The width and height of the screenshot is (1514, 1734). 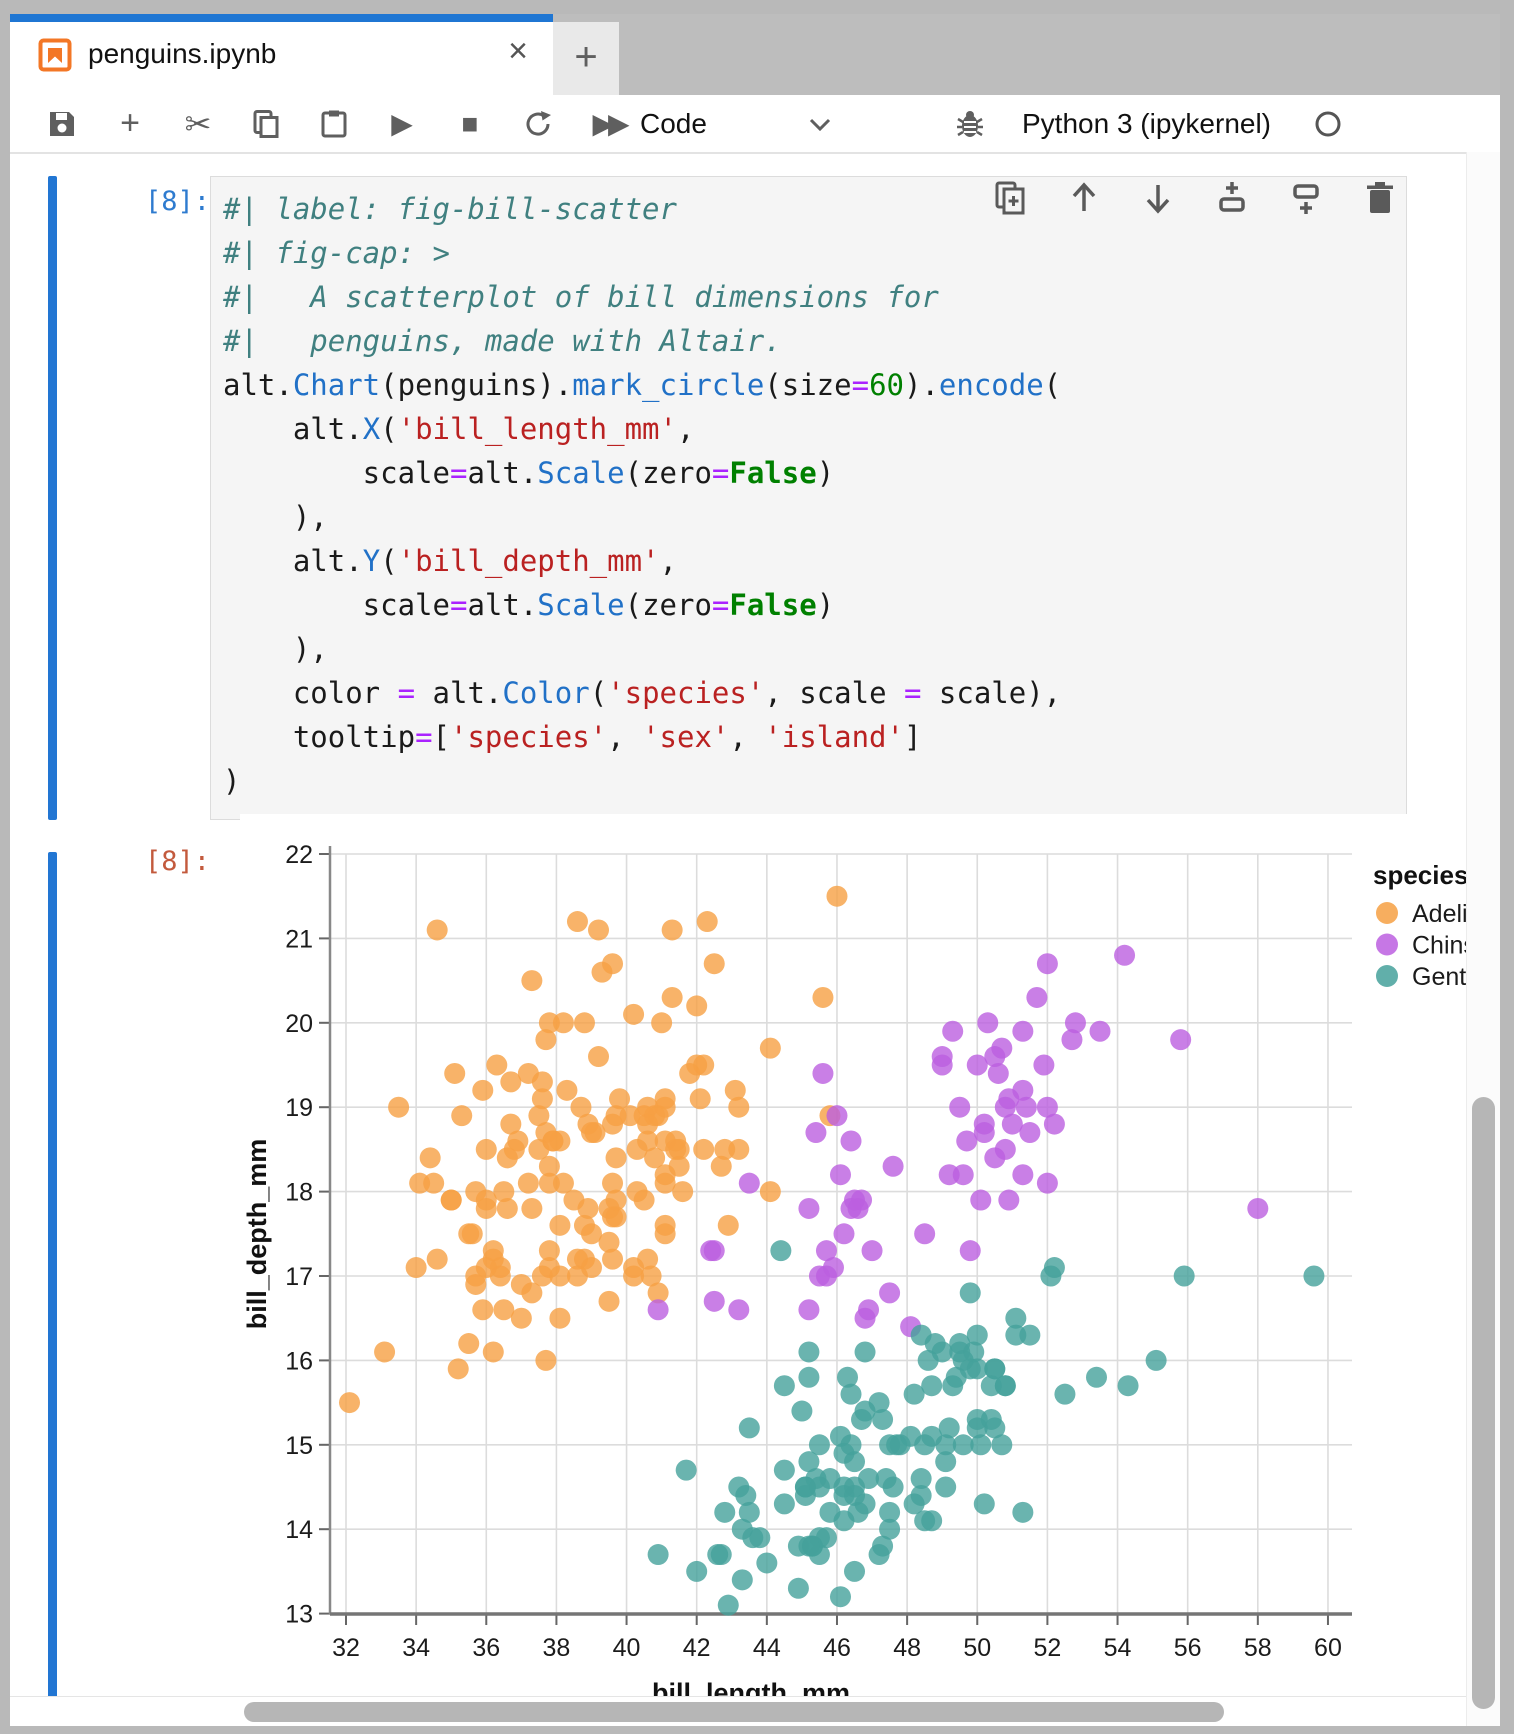 I want to click on svg-text: 34, so click(x=416, y=1648).